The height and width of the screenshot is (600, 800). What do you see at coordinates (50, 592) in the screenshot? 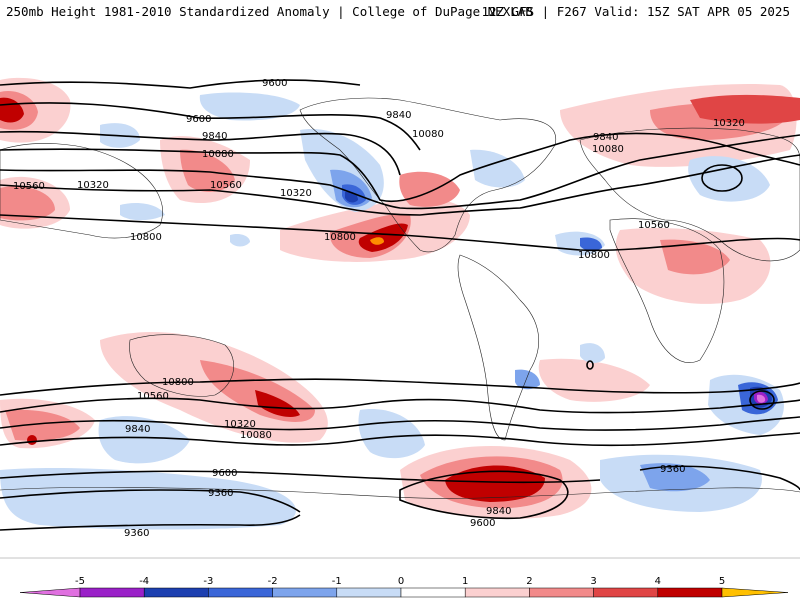
I see `colorbar-left-arrow` at bounding box center [50, 592].